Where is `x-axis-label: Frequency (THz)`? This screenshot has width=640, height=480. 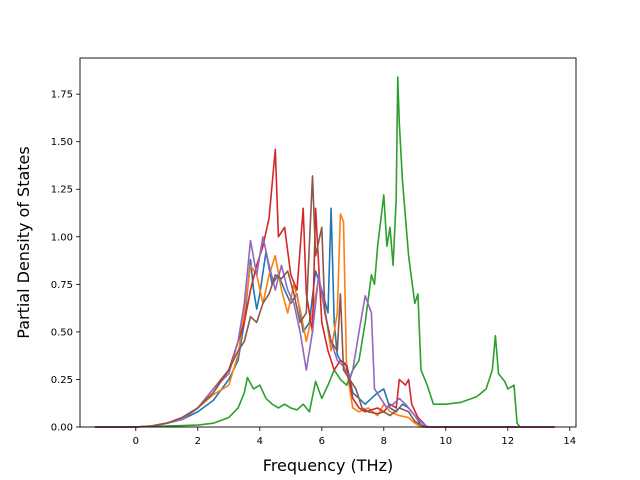 x-axis-label: Frequency (THz) is located at coordinates (328, 465).